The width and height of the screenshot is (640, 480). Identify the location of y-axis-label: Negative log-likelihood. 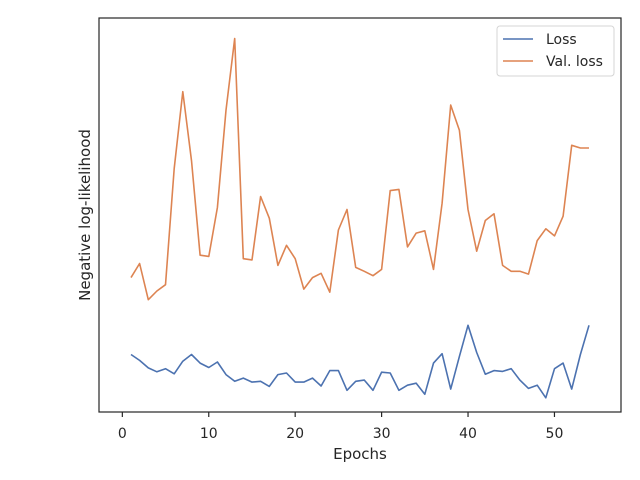
(85, 215).